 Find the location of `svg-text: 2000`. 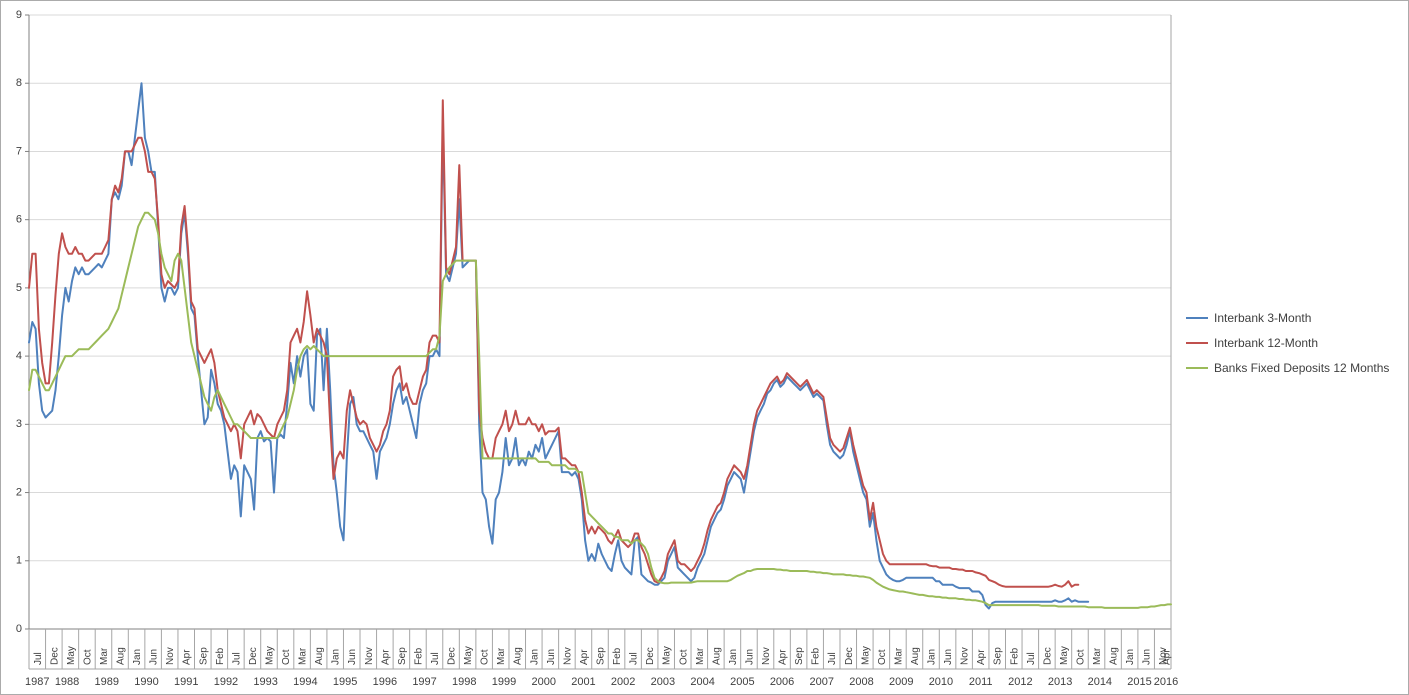

svg-text: 2000 is located at coordinates (543, 682).